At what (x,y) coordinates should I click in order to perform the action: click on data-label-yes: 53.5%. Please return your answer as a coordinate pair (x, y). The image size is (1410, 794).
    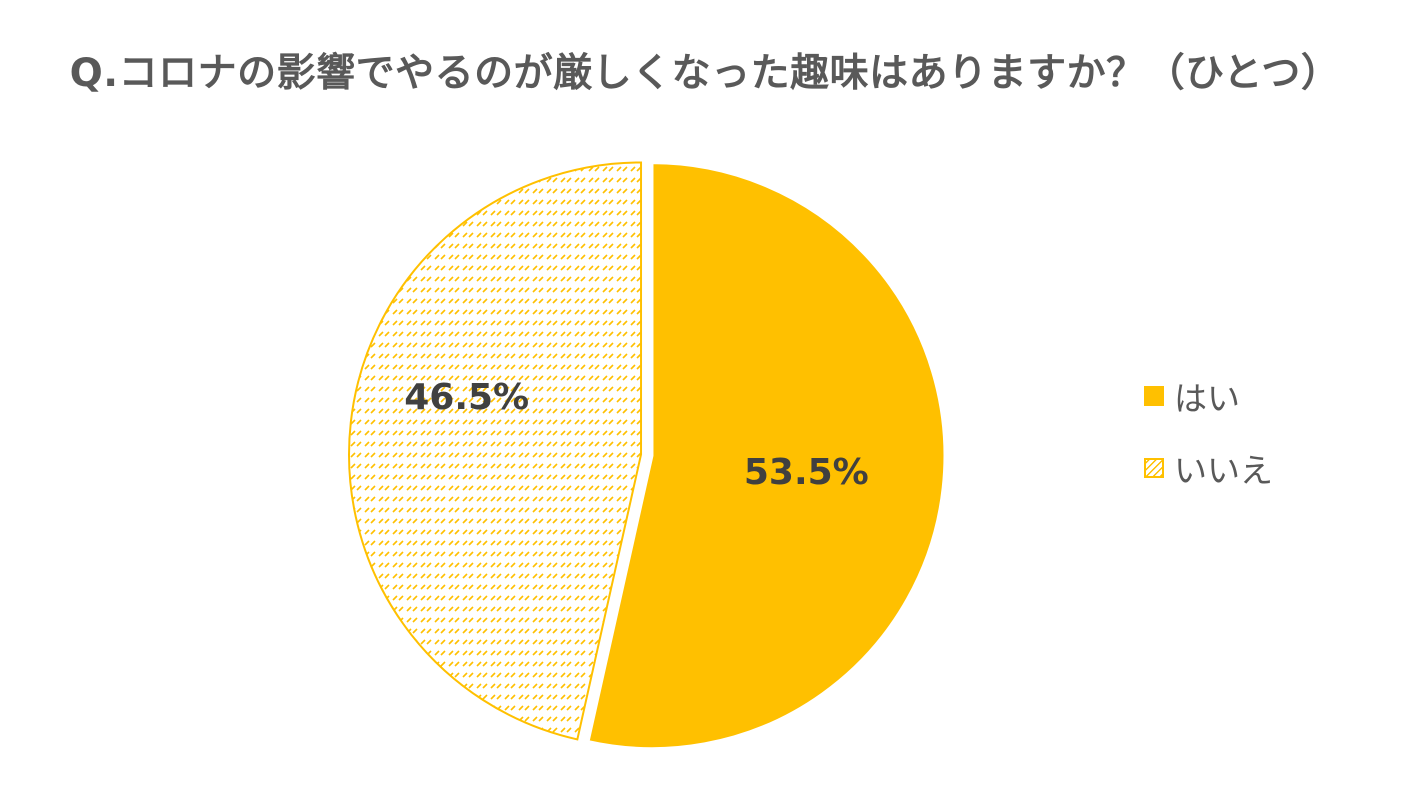
    Looking at the image, I should click on (806, 472).